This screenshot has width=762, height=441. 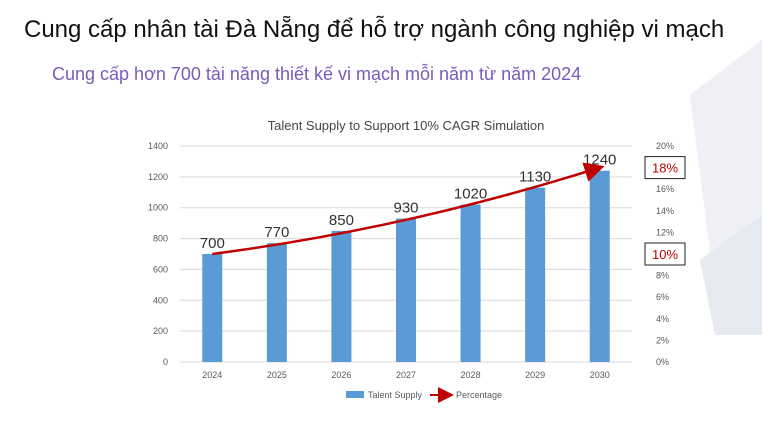 I want to click on y-tick-label: 800, so click(x=160, y=239).